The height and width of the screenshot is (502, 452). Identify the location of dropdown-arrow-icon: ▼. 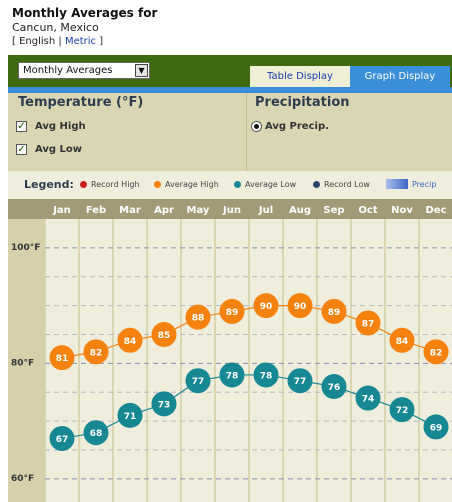
(141, 70).